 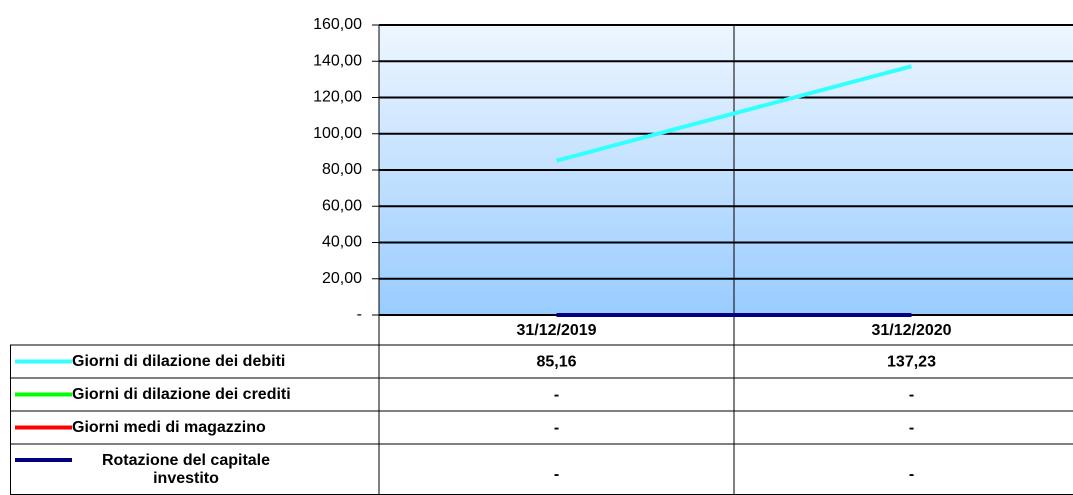 What do you see at coordinates (337, 133) in the screenshot?
I see `y-tick-label: 100,00` at bounding box center [337, 133].